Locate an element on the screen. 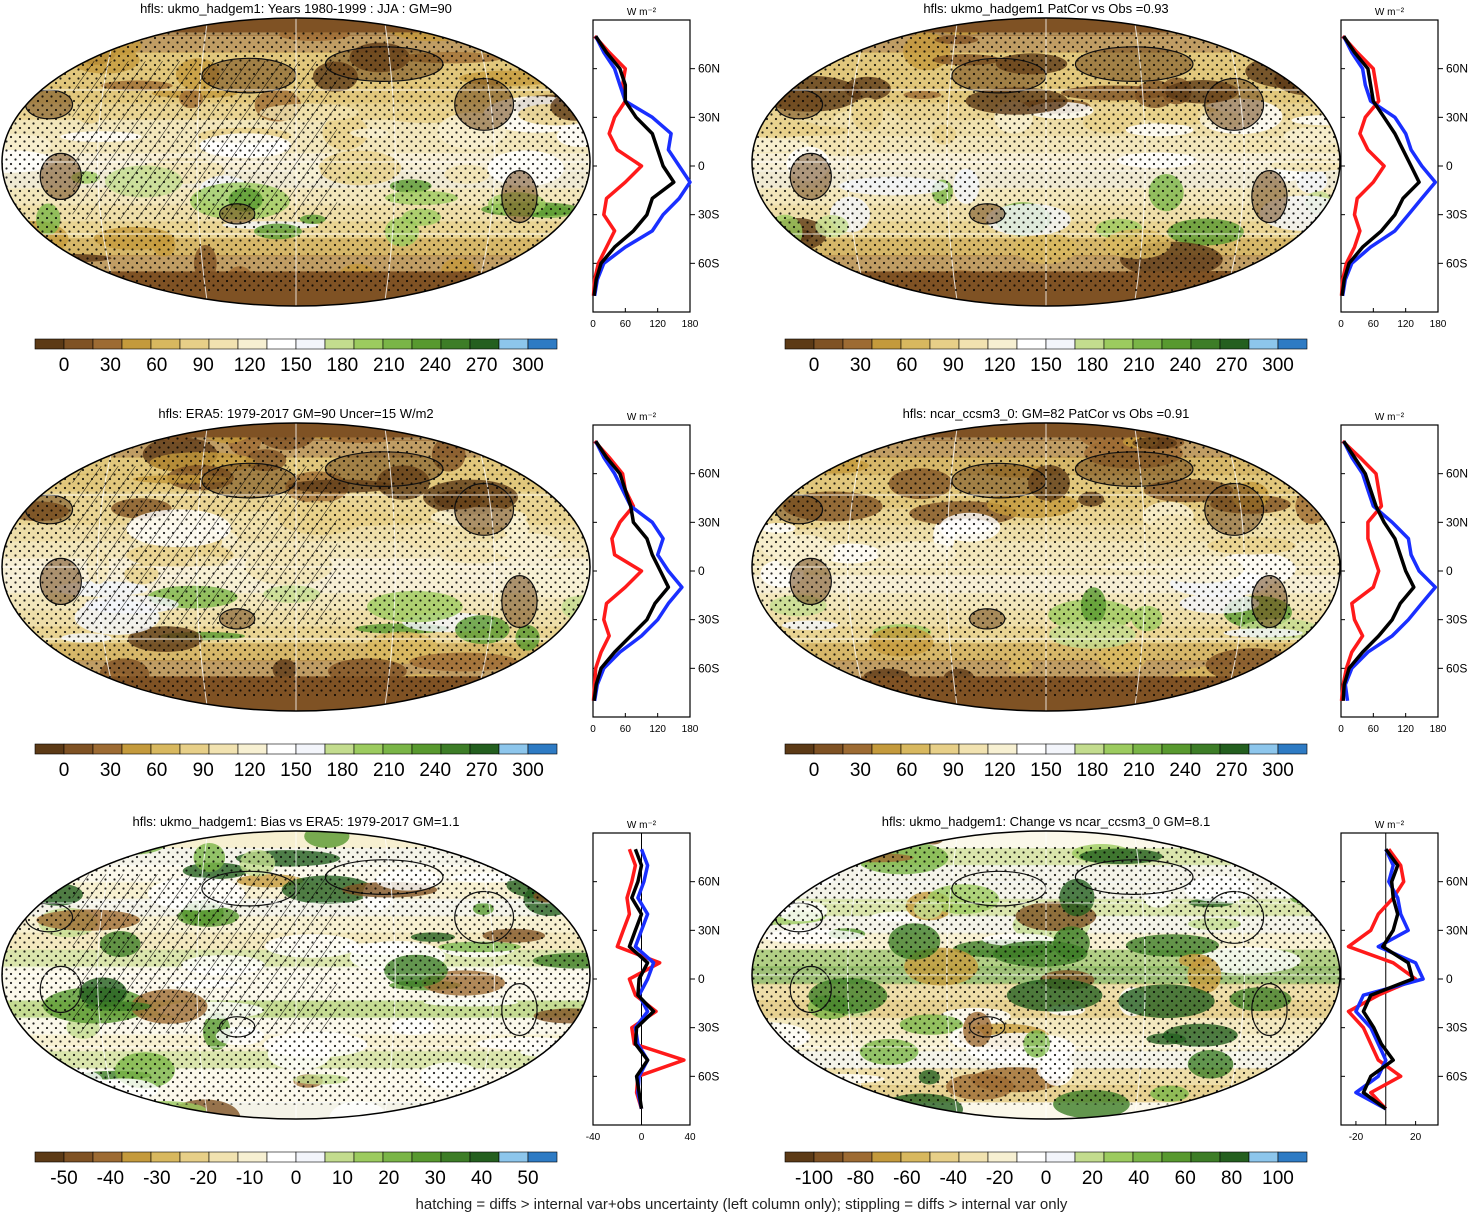  profile-line-diff is located at coordinates (650, 979).